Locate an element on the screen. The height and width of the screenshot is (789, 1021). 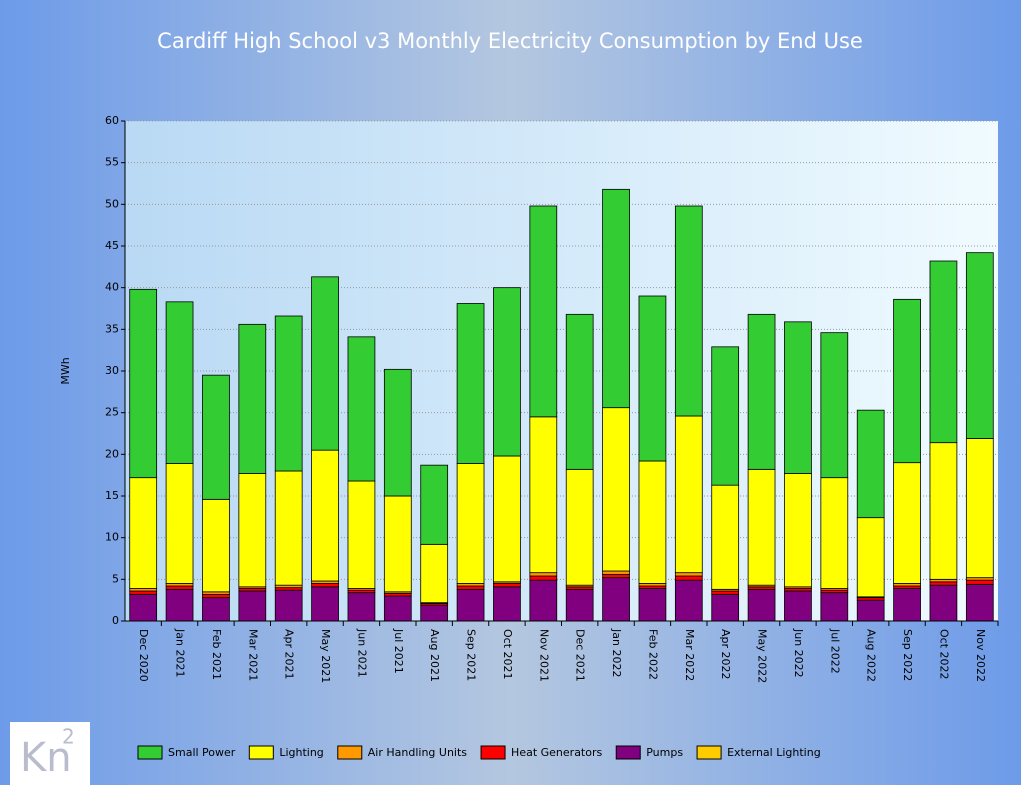
x-tick-label: Aug 2021 is located at coordinates (434, 655).